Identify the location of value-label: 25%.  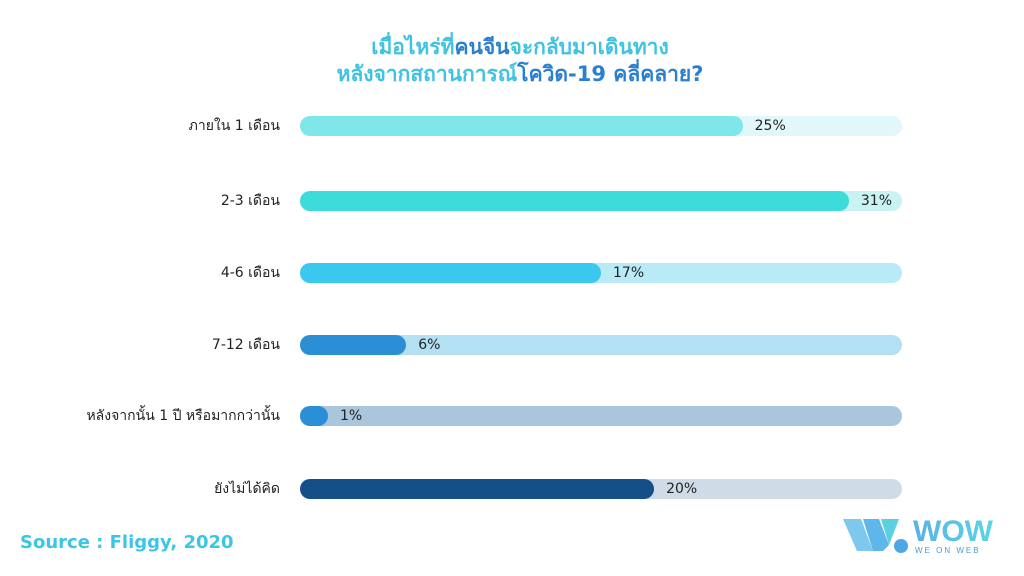
(770, 126).